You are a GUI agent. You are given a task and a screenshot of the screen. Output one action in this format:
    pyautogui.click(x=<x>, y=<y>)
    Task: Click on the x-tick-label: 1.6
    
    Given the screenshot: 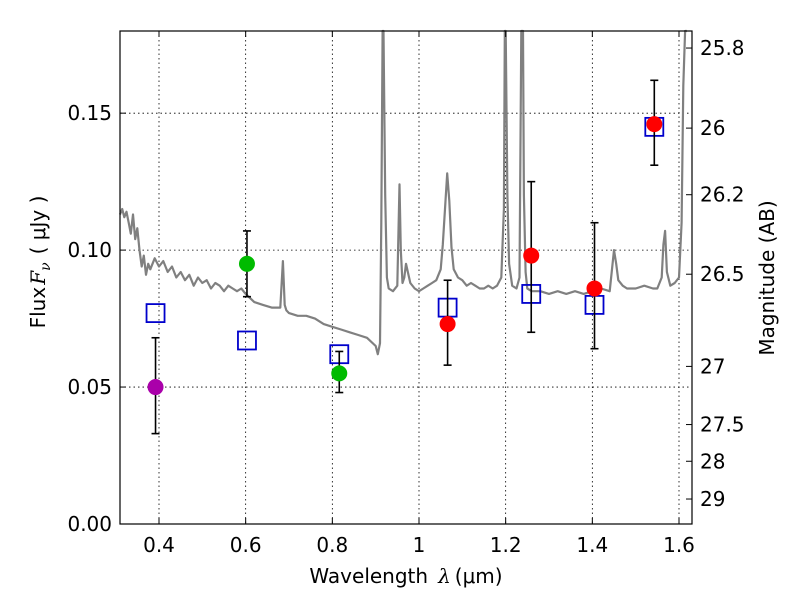 What is the action you would take?
    pyautogui.click(x=679, y=545)
    